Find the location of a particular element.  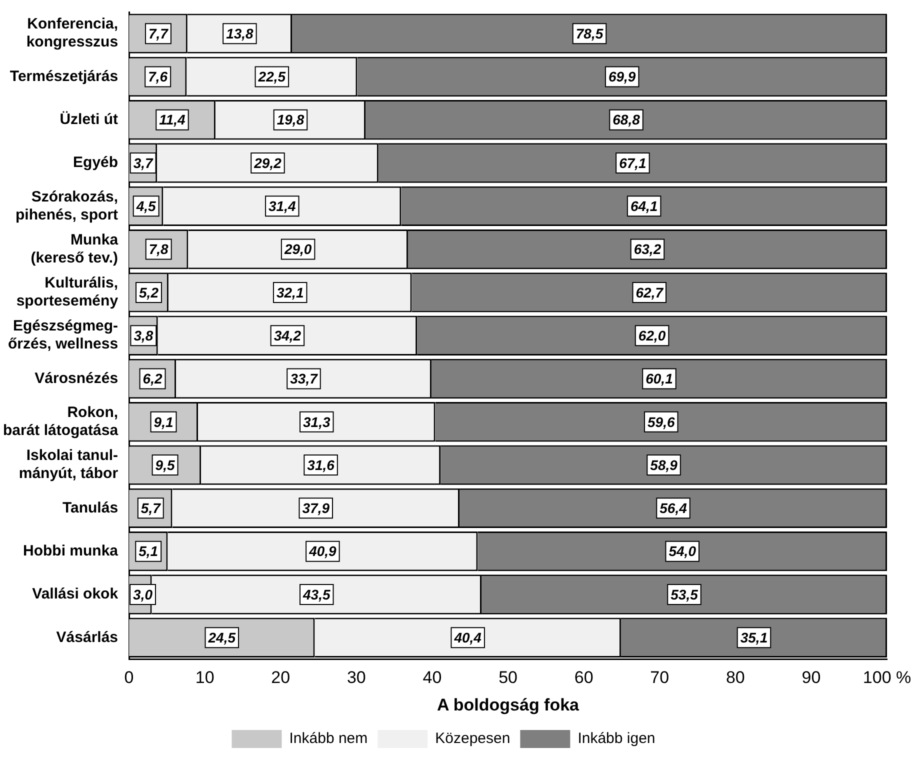

y-tick-label: Üzleti út is located at coordinates (89, 119).